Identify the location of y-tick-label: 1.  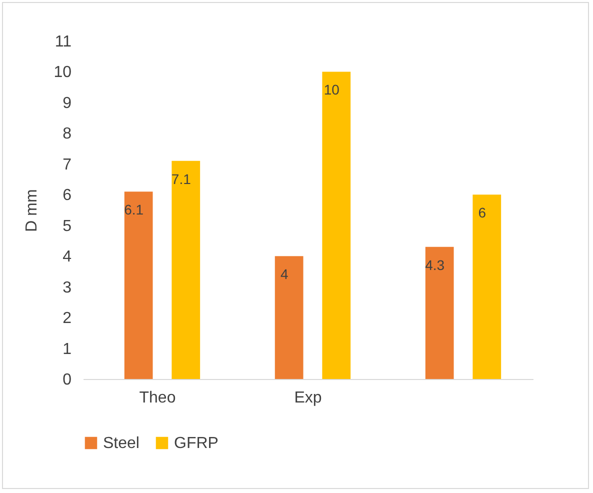
(67, 349).